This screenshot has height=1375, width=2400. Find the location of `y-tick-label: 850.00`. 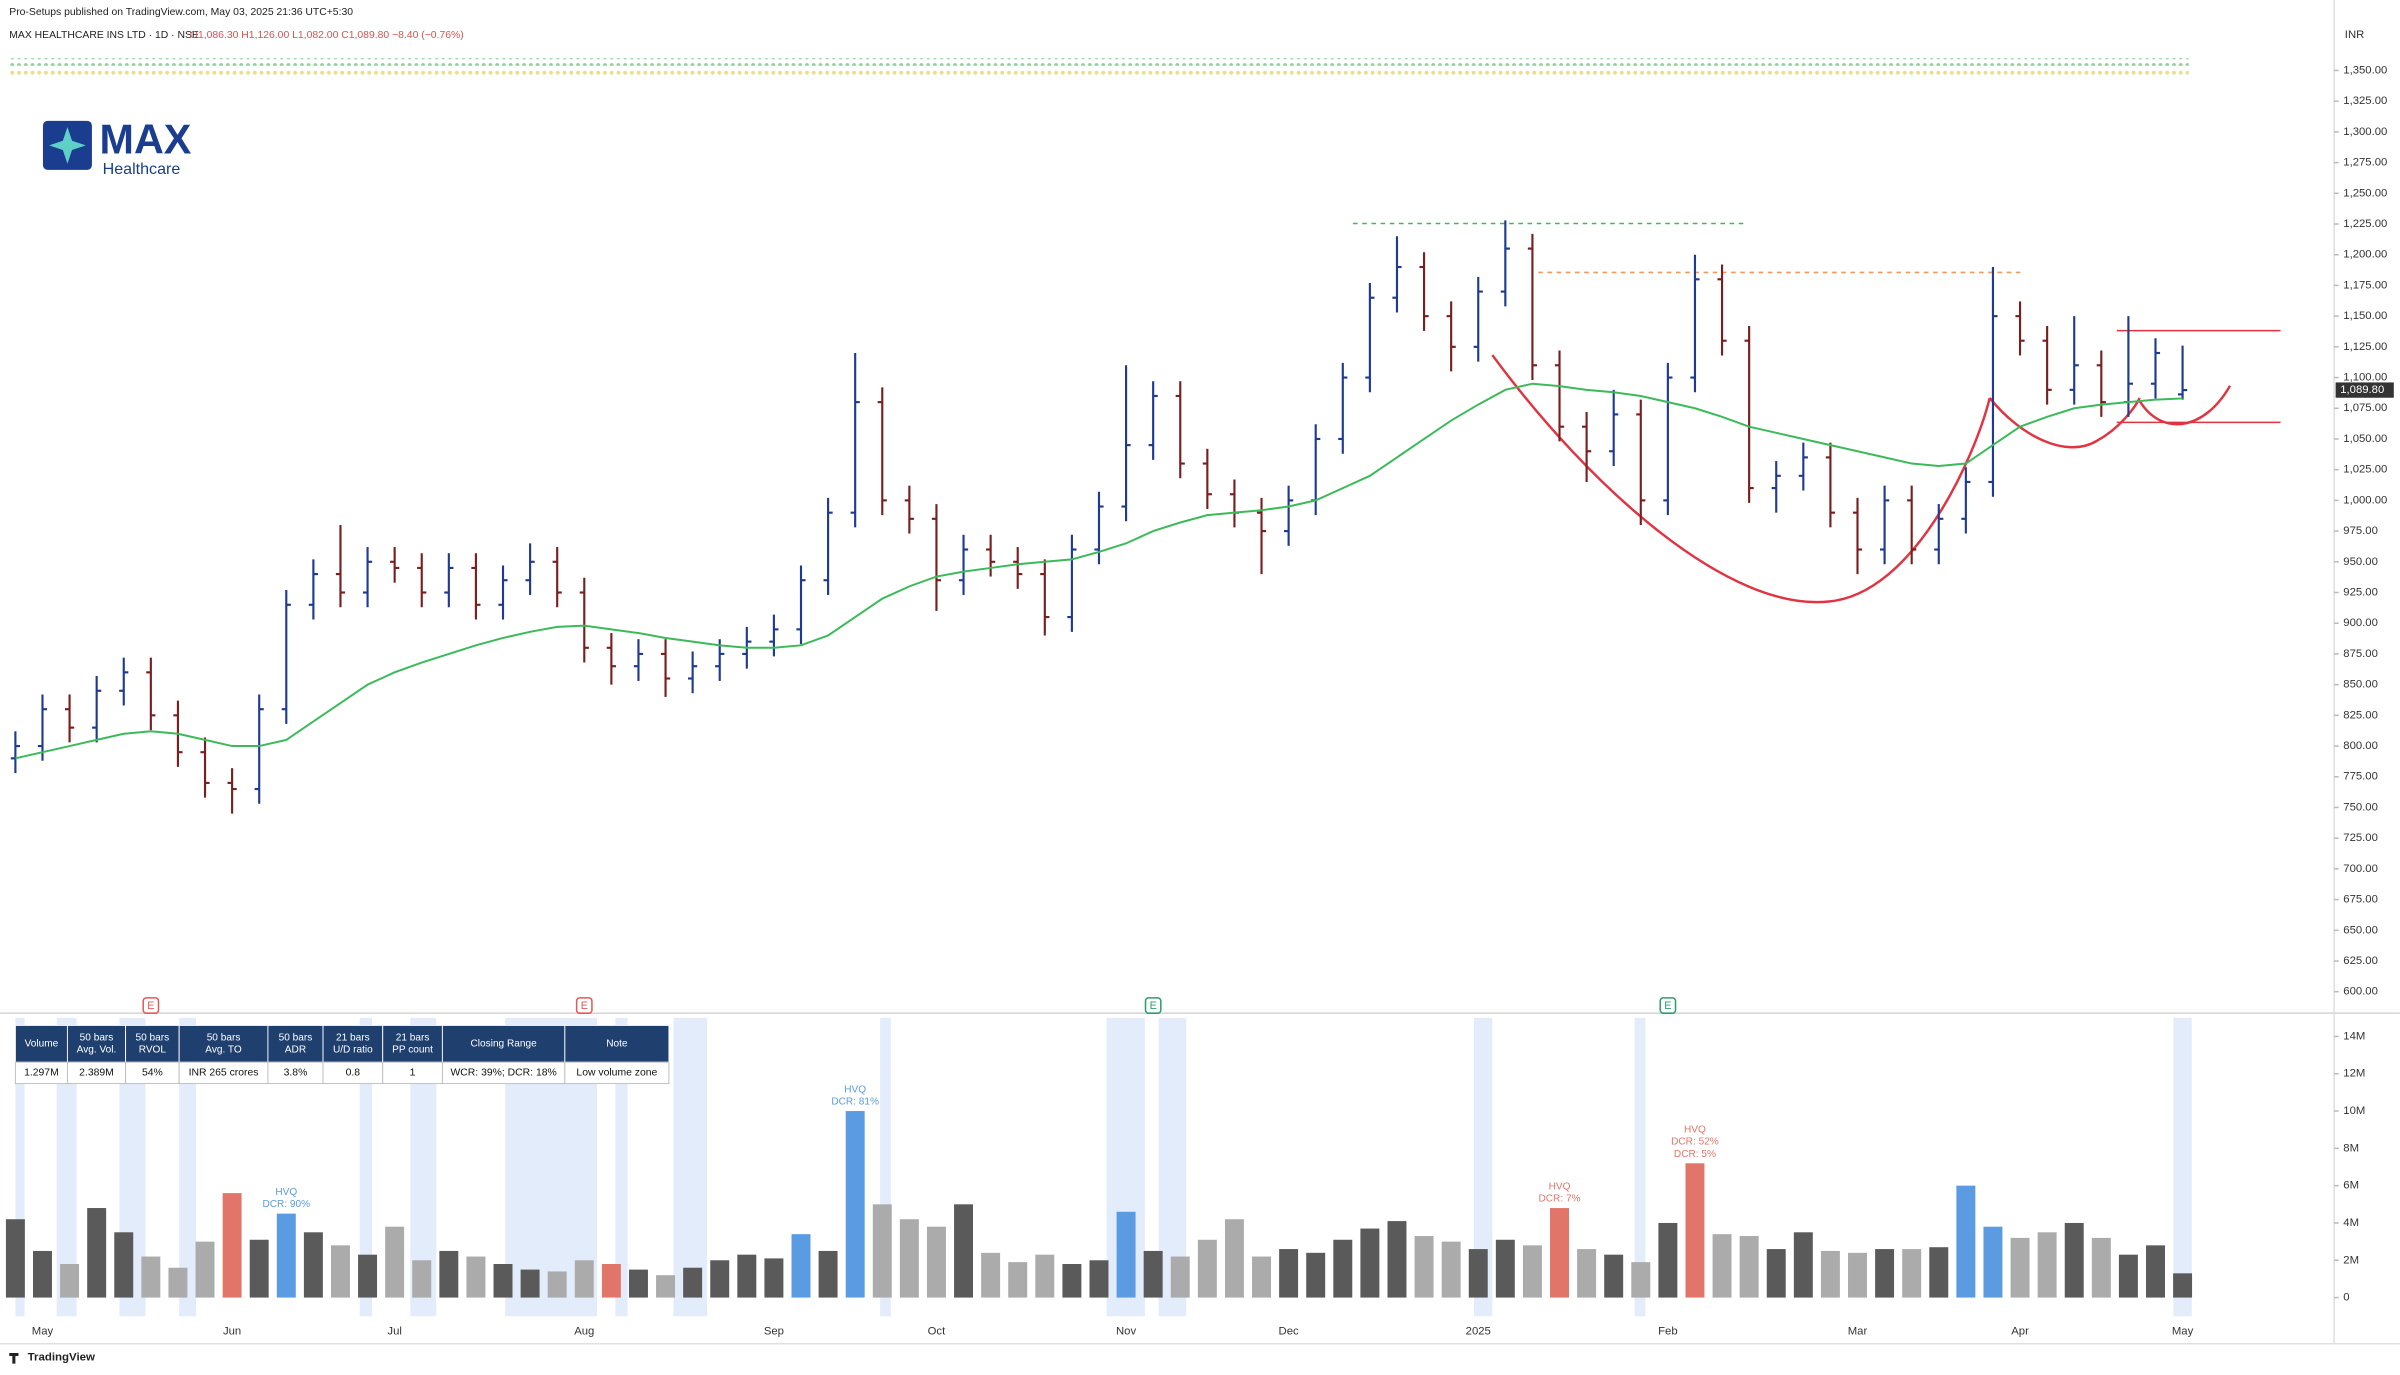

y-tick-label: 850.00 is located at coordinates (2360, 685).